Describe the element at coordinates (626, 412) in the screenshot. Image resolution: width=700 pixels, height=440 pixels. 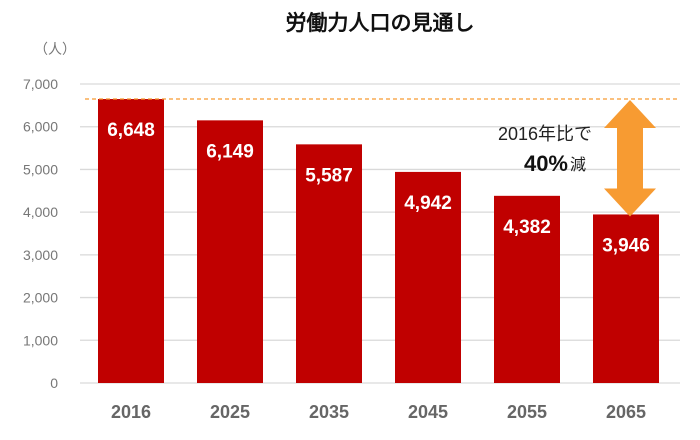
I see `x-tick-label: 2065` at that location.